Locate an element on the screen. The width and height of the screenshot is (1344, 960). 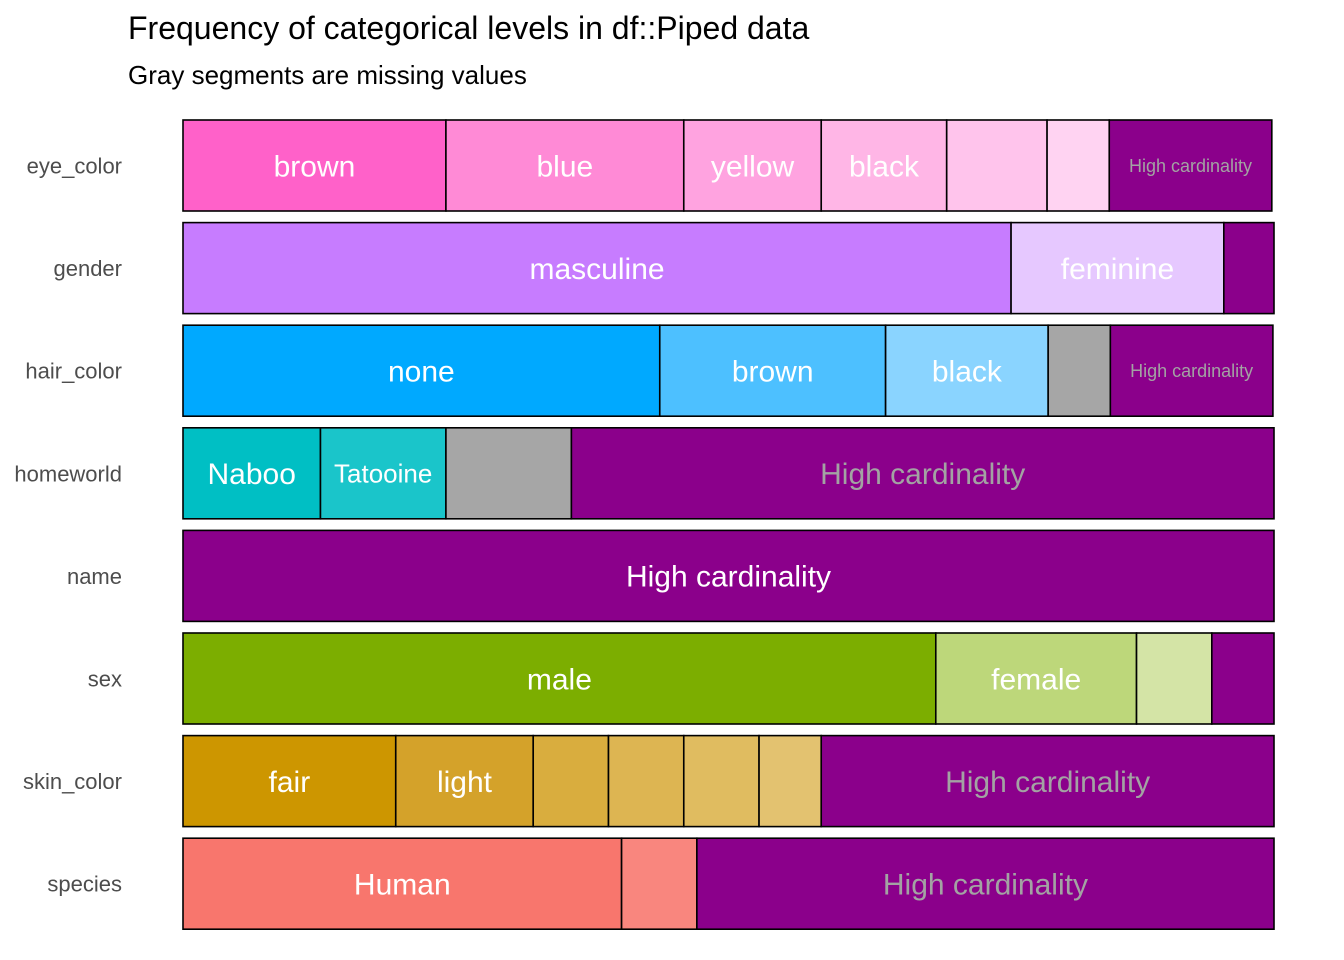
bar-label-7-2: High cardinality is located at coordinates (985, 885).